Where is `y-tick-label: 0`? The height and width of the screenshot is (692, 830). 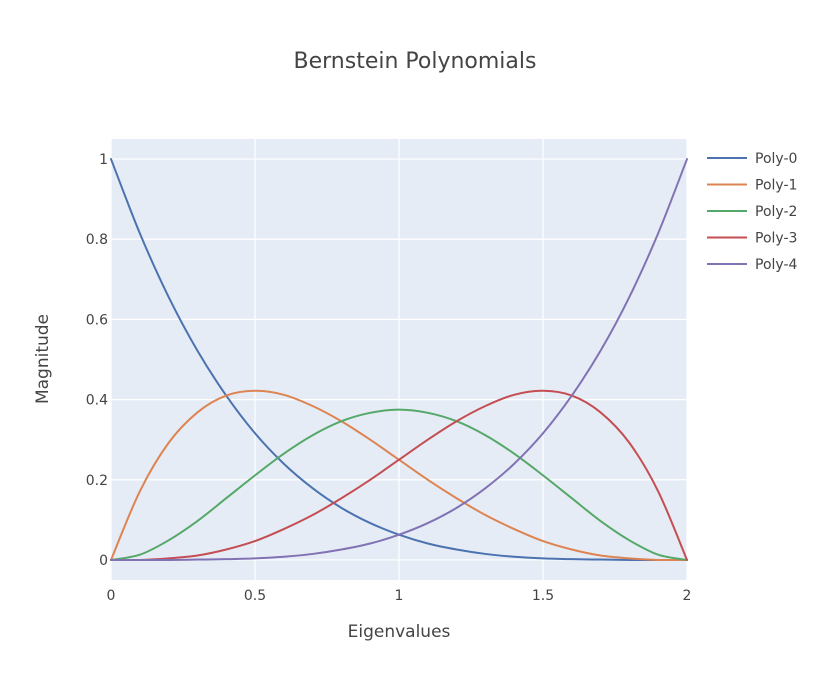 y-tick-label: 0 is located at coordinates (103, 561).